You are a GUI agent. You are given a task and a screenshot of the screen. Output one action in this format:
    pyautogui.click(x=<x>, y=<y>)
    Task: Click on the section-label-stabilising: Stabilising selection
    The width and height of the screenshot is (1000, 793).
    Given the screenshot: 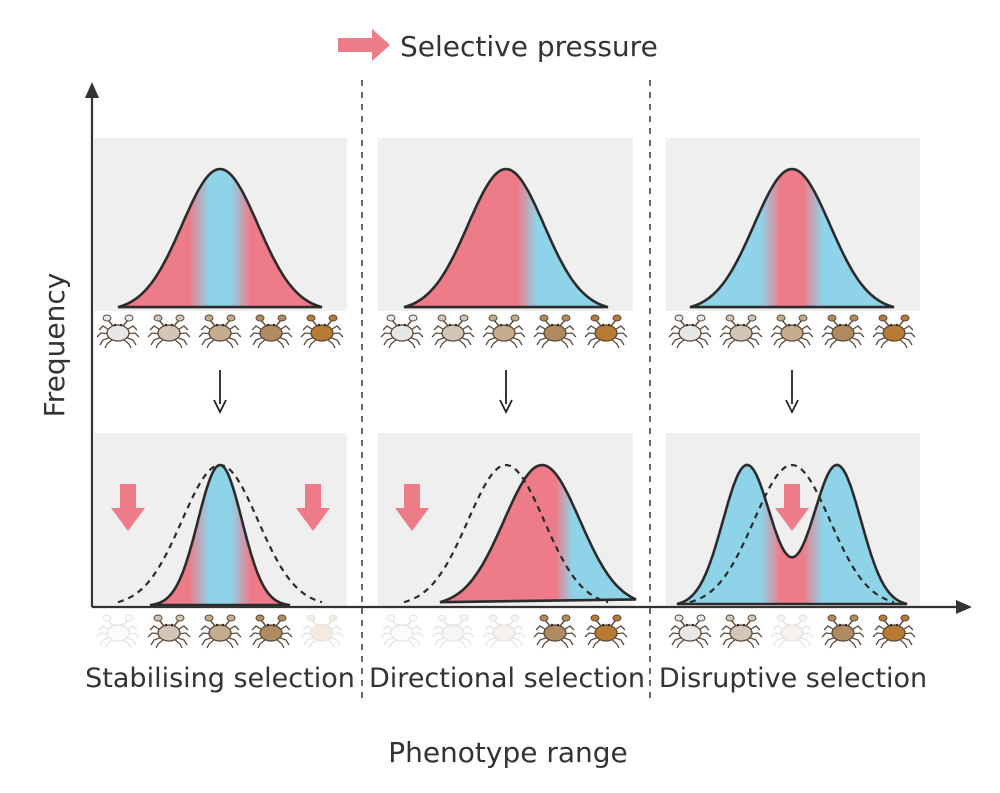 What is the action you would take?
    pyautogui.click(x=220, y=678)
    